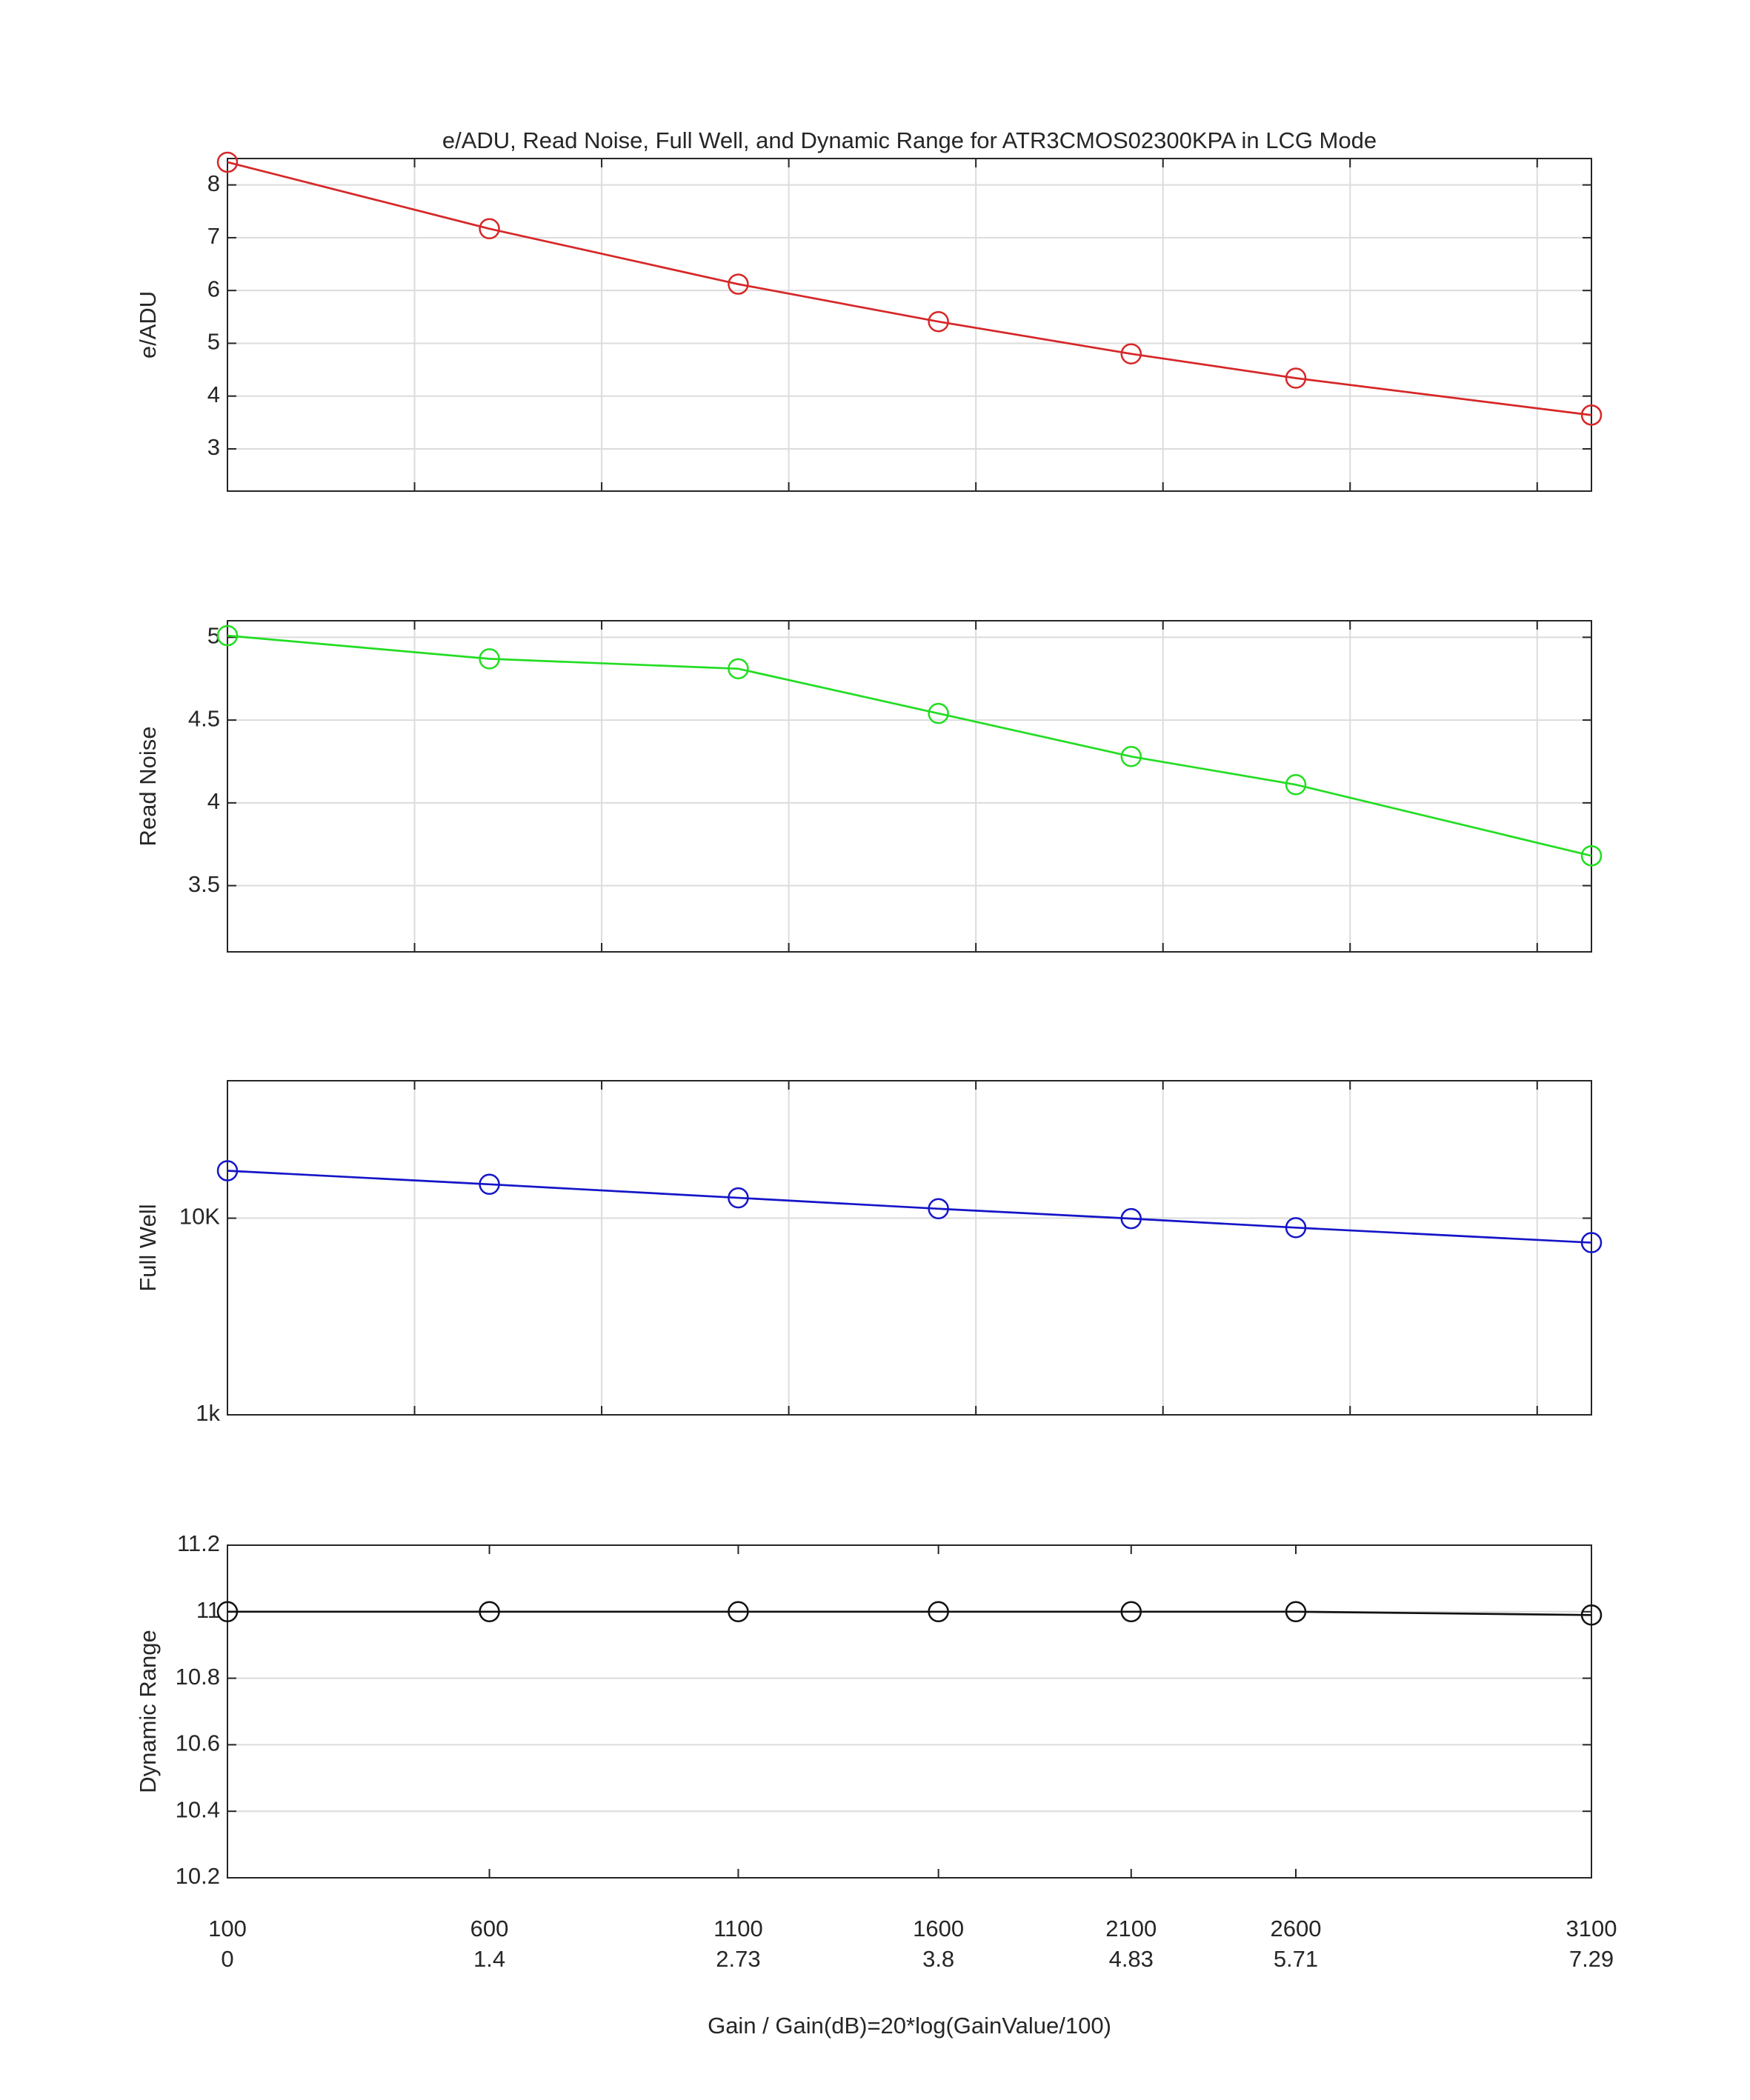  I want to click on y-tick-label: 10.8, so click(198, 1677).